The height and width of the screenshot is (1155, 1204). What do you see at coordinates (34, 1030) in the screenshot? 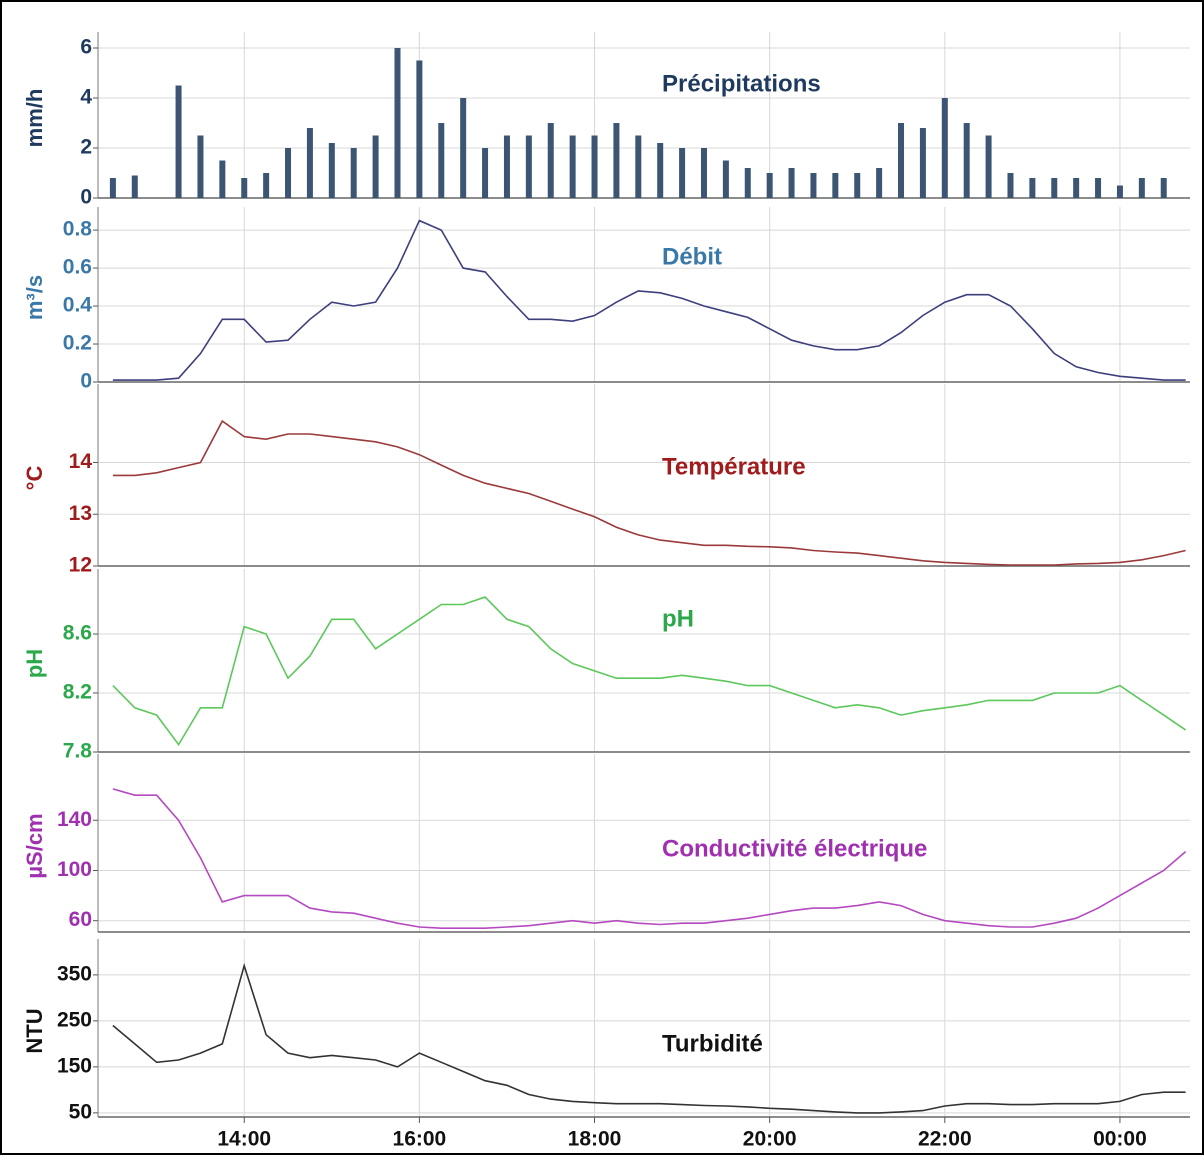
I see `y-axis-label: NTU` at bounding box center [34, 1030].